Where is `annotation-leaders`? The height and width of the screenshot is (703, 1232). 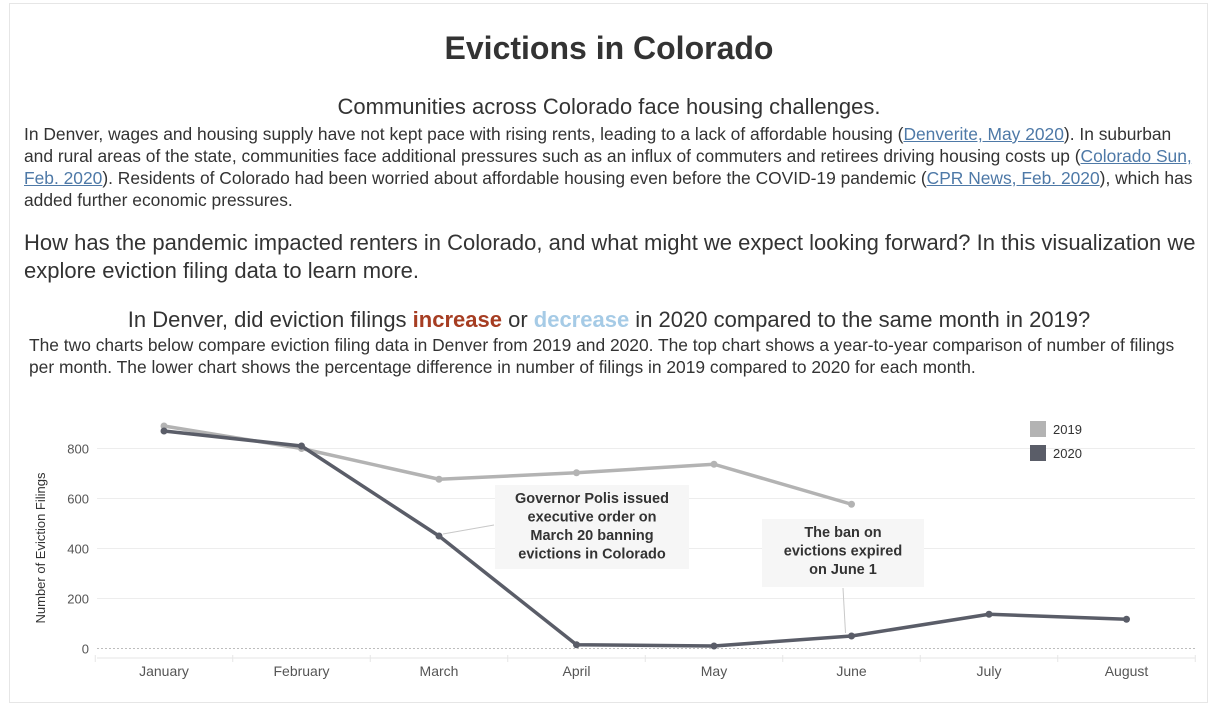 annotation-leaders is located at coordinates (644, 579).